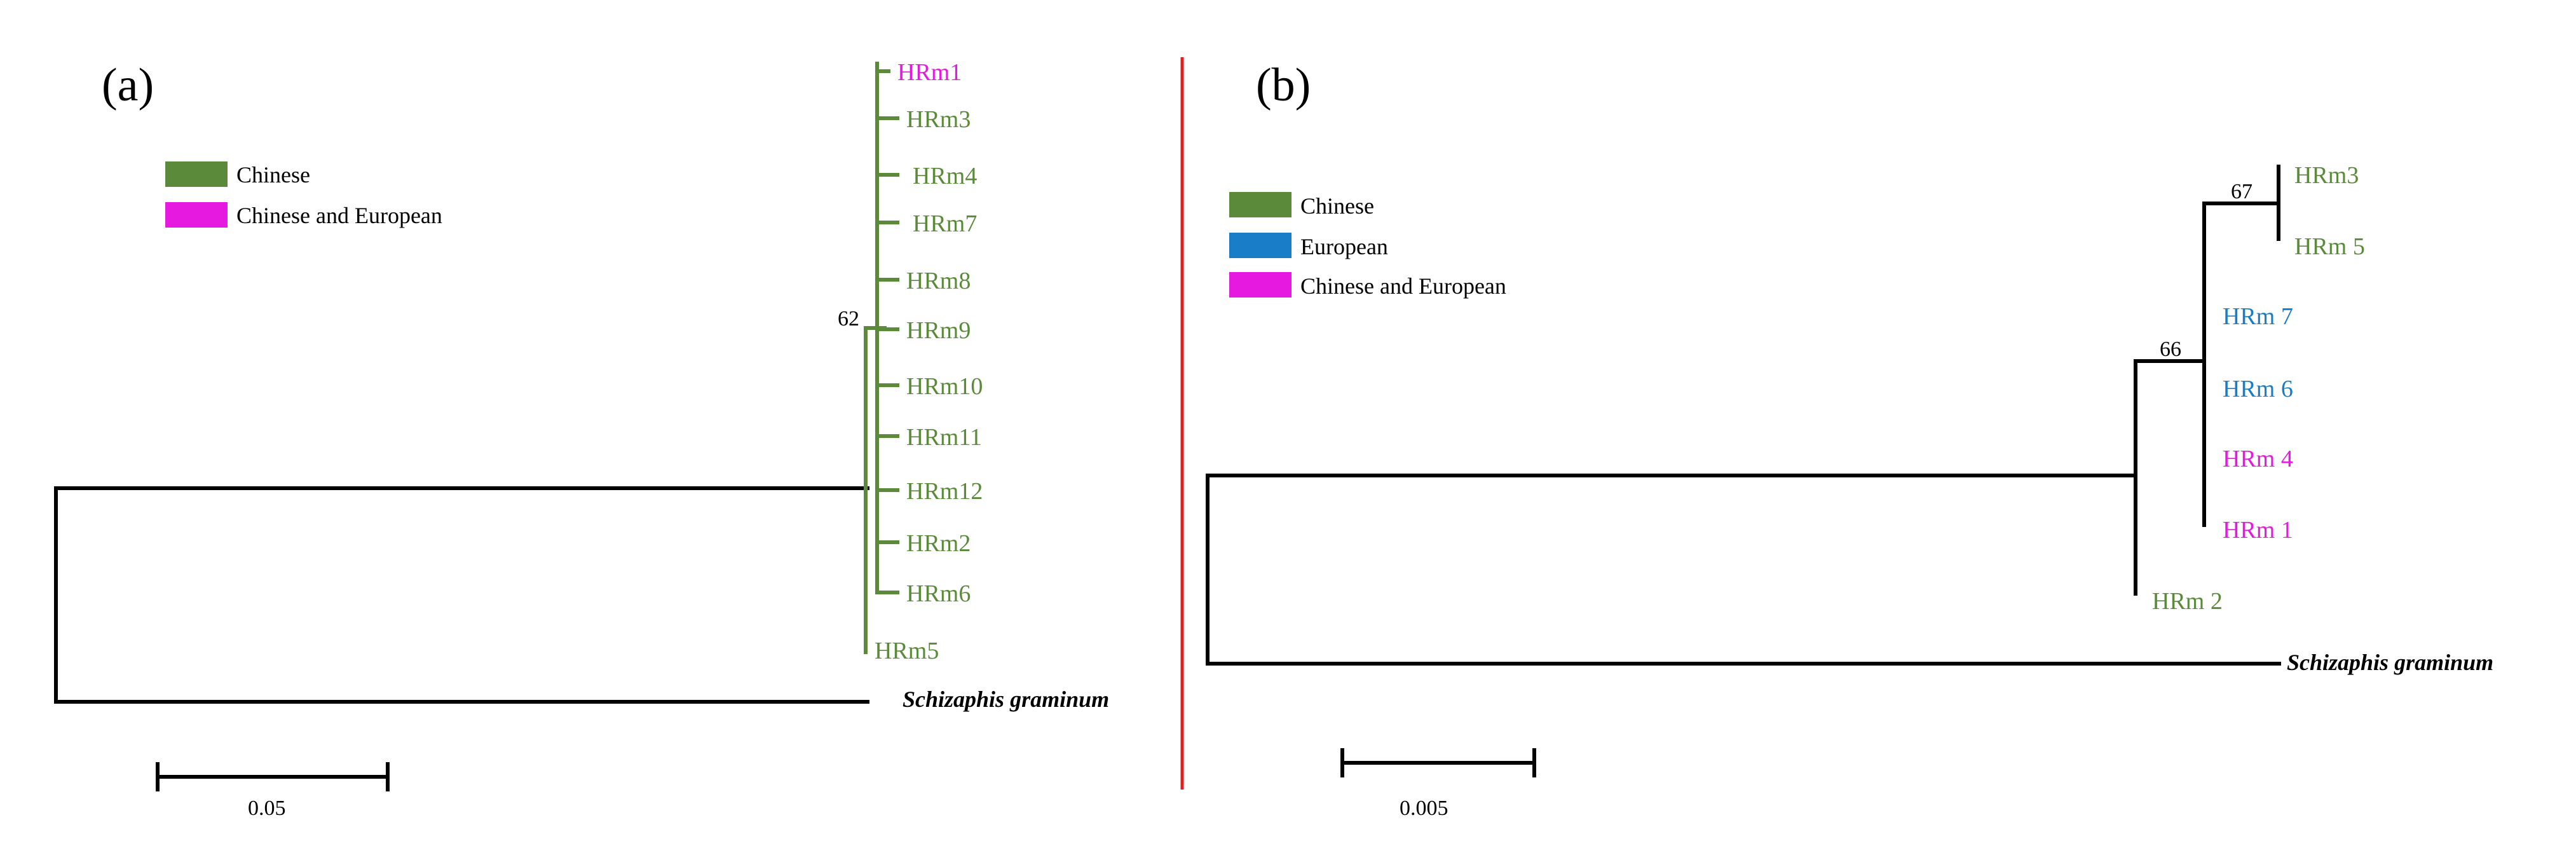 This screenshot has width=2576, height=848. I want to click on legend-a-swatch-chinese-and-european, so click(196, 215).